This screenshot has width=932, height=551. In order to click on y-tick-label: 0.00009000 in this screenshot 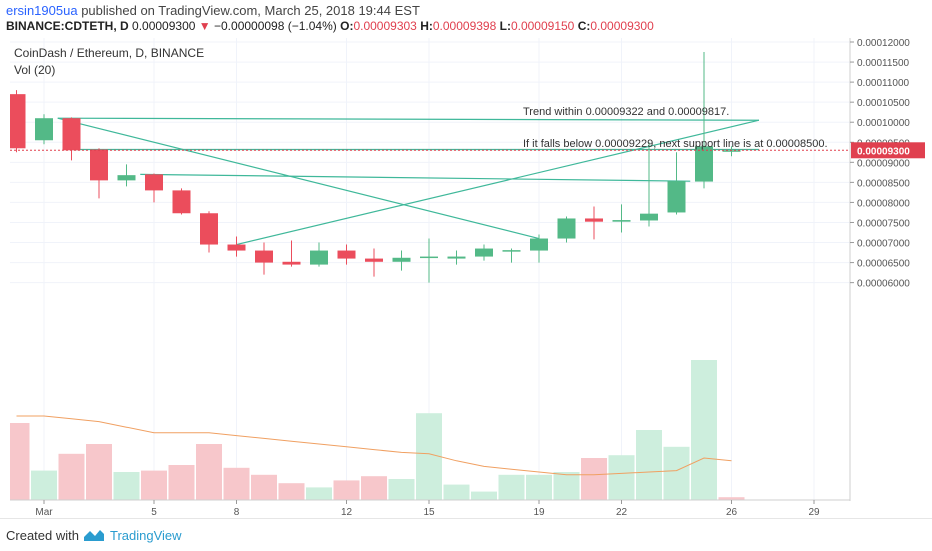, I will do `click(883, 163)`.